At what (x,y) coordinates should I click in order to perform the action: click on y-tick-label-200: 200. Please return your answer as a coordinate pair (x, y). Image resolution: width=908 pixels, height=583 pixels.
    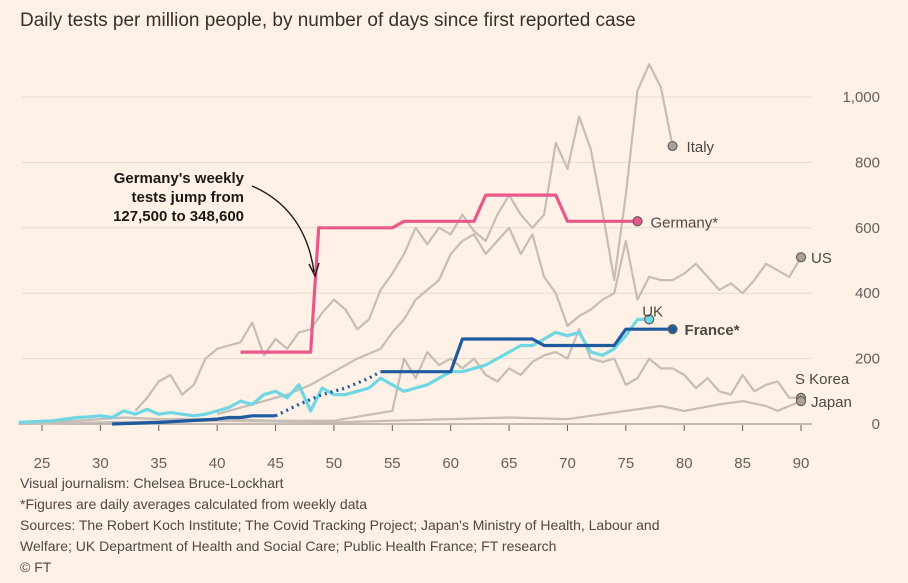
    Looking at the image, I should click on (867, 359).